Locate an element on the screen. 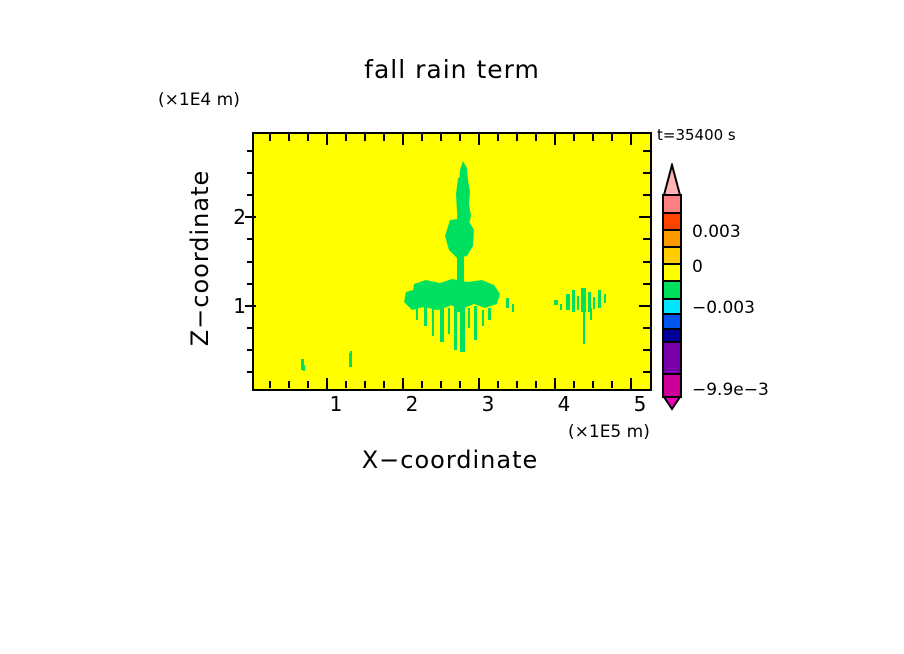 The image size is (904, 654). x-axis-units-label: (×1E5 m) is located at coordinates (609, 432).